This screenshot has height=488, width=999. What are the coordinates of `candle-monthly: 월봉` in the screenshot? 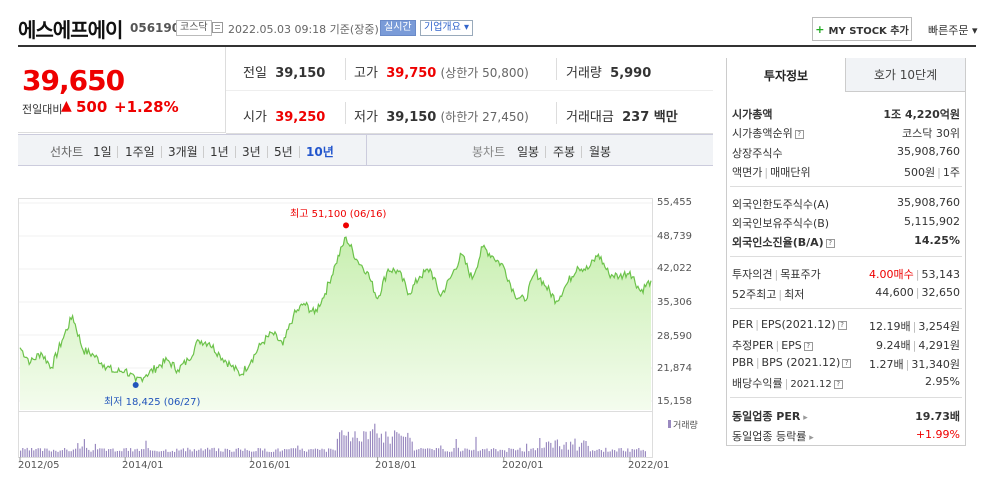 It's located at (600, 152).